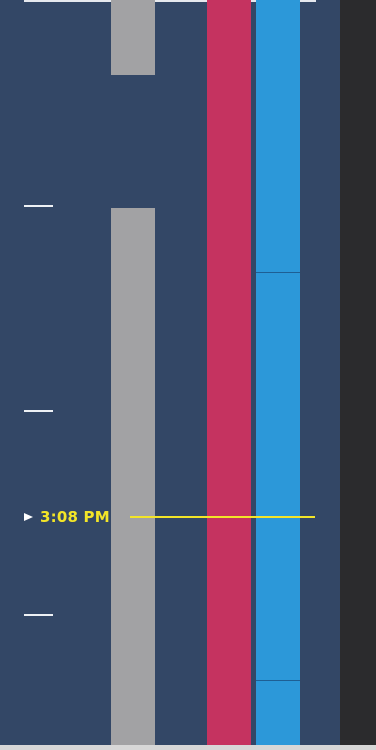 The width and height of the screenshot is (376, 750). I want to click on timeline-top-divider, so click(170, 1).